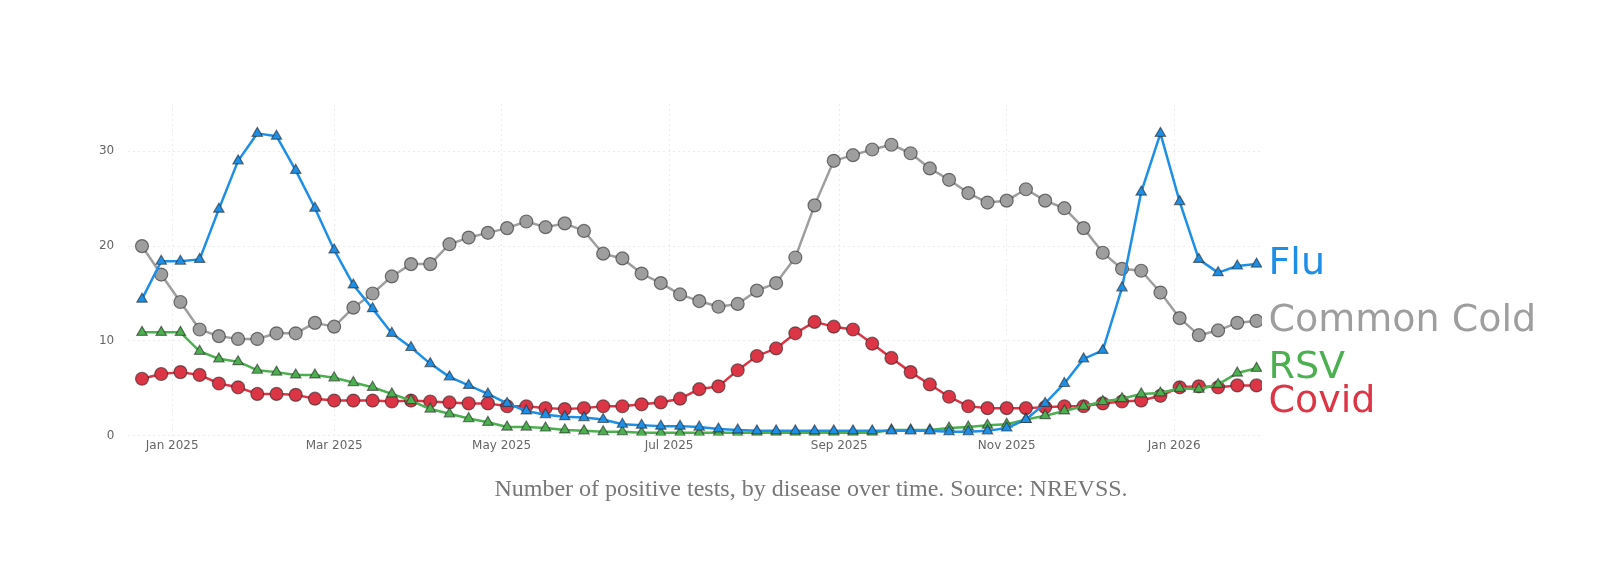 Image resolution: width=1622 pixels, height=574 pixels. I want to click on x-tick-label: Jul 2025, so click(668, 444).